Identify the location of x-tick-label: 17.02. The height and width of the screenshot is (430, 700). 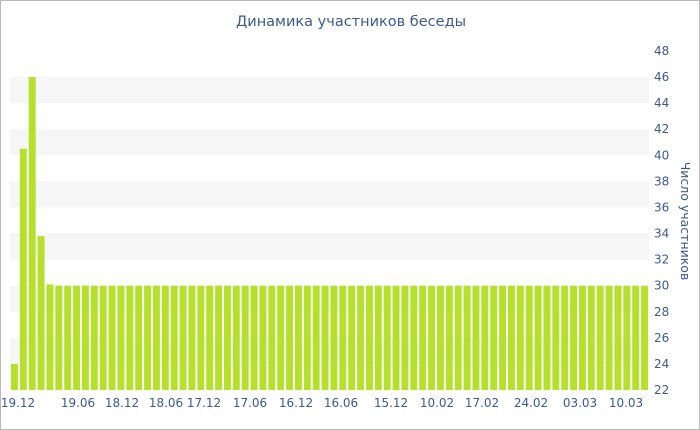
(482, 403).